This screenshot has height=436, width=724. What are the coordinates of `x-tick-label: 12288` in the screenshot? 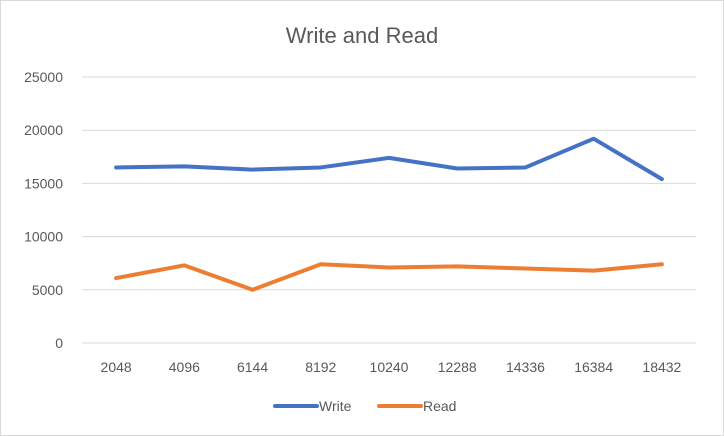 It's located at (457, 367).